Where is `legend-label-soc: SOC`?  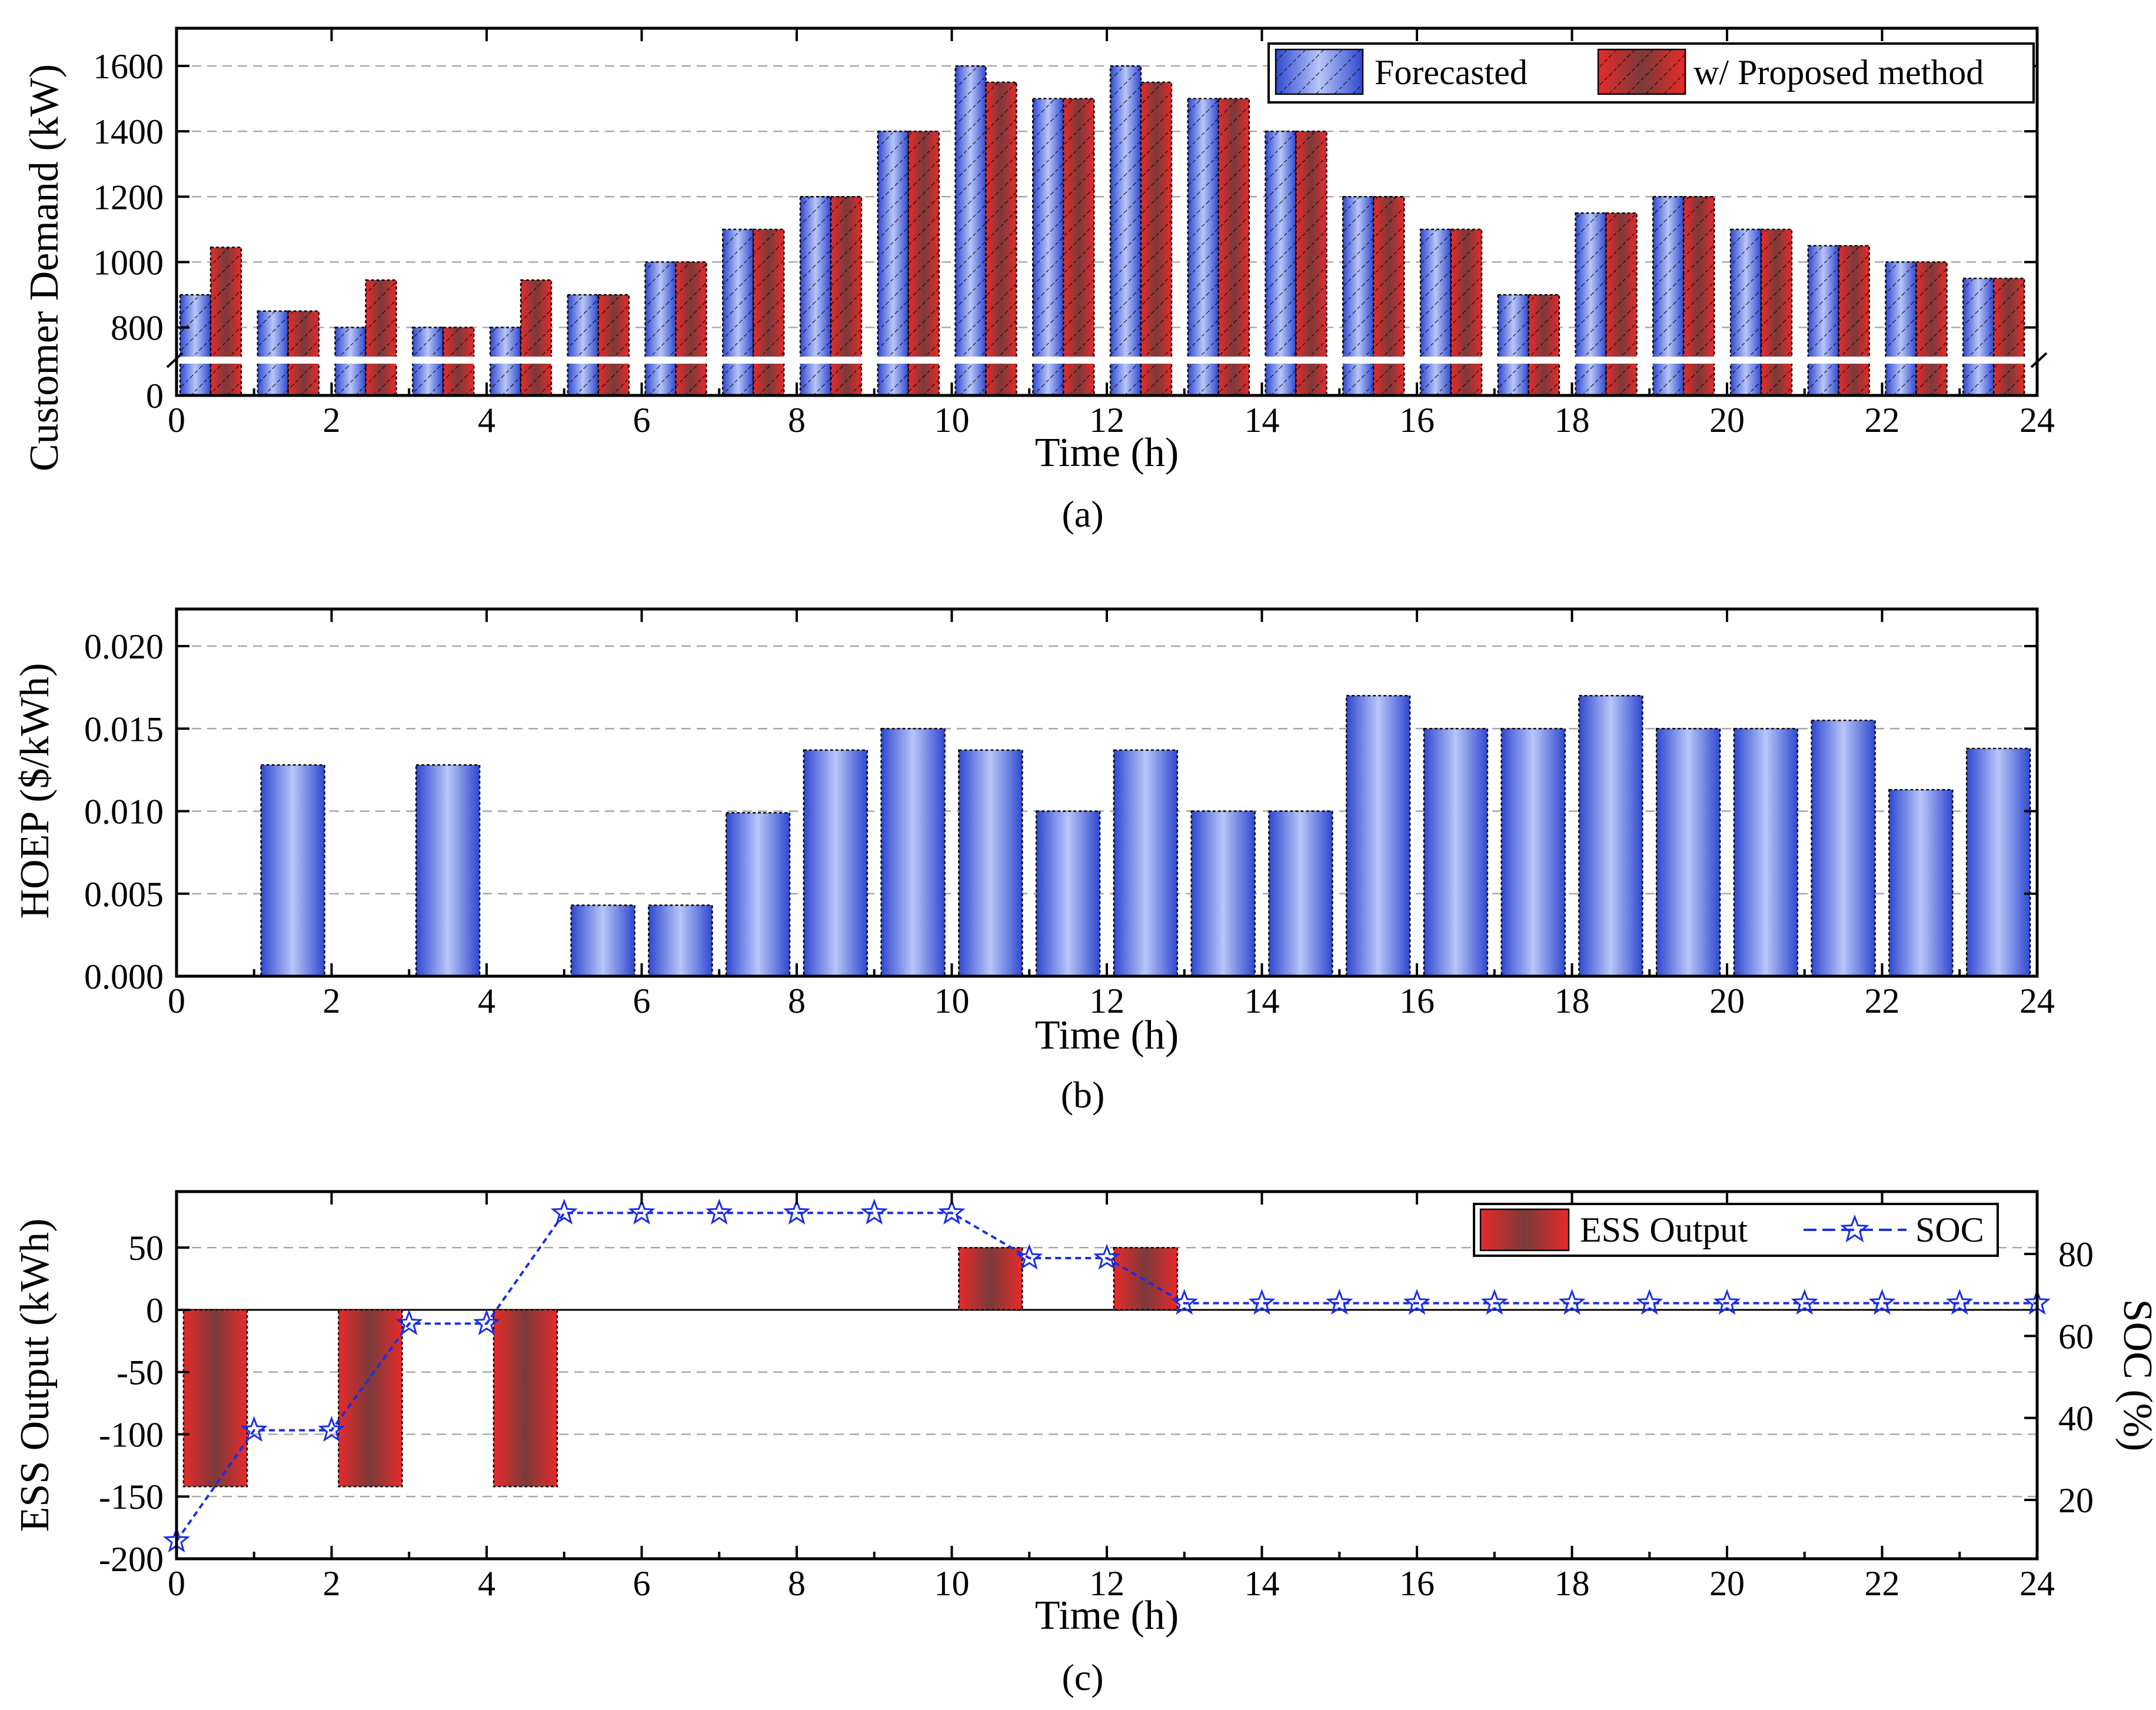
legend-label-soc: SOC is located at coordinates (1949, 1229).